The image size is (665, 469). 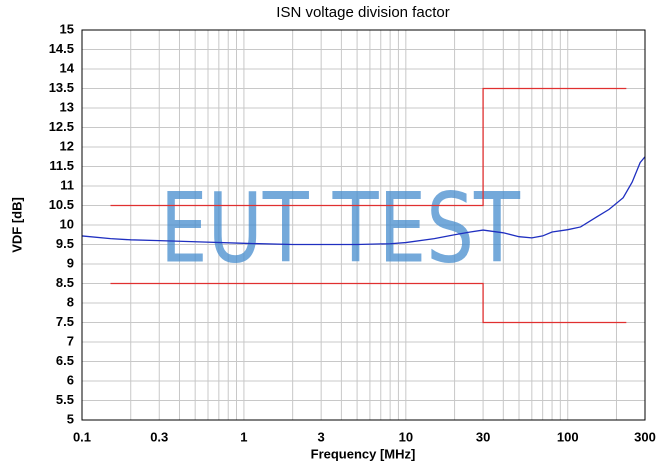 What do you see at coordinates (483, 436) in the screenshot?
I see `x-tick-label: 30` at bounding box center [483, 436].